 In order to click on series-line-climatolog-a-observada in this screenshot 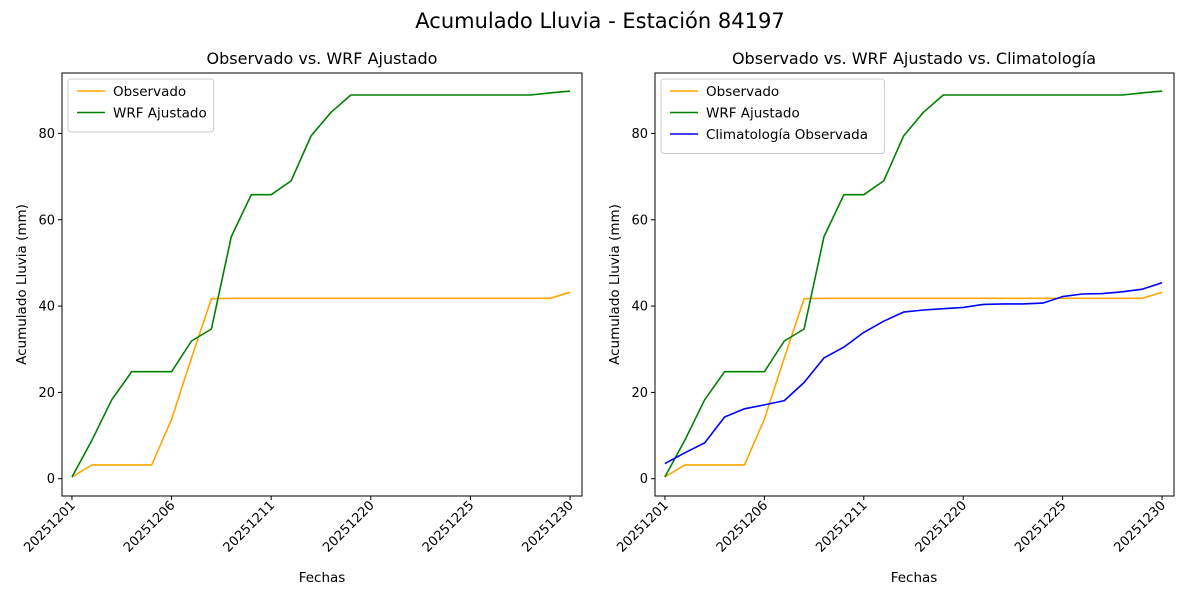, I will do `click(913, 373)`.